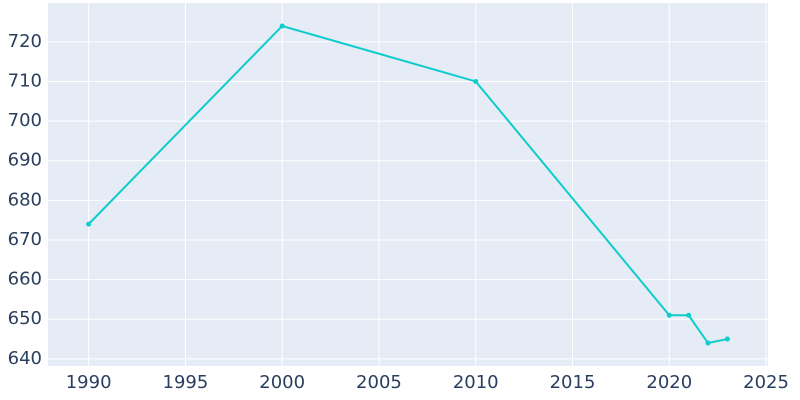  Describe the element at coordinates (25, 41) in the screenshot. I see `y-tick-label: 720` at that location.